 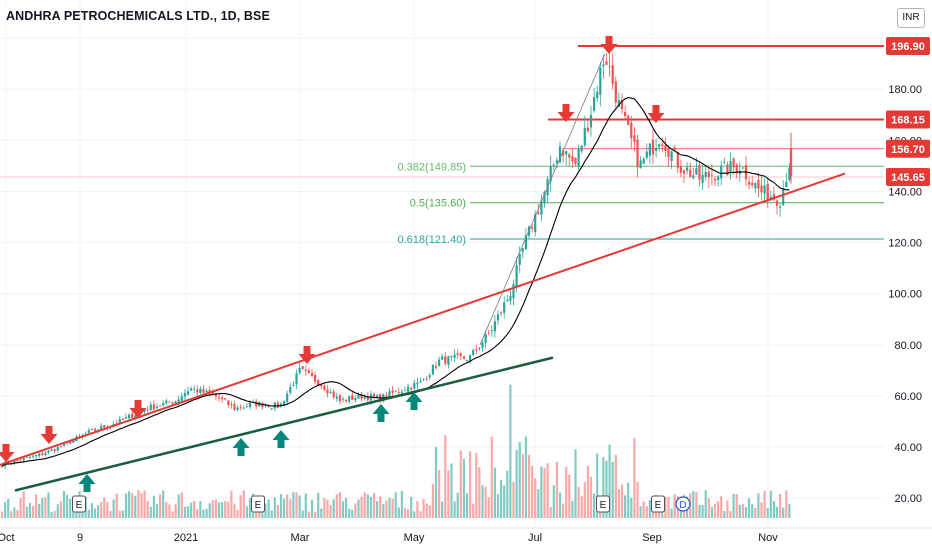 What do you see at coordinates (603, 505) in the screenshot?
I see `earnings-marker-label: E` at bounding box center [603, 505].